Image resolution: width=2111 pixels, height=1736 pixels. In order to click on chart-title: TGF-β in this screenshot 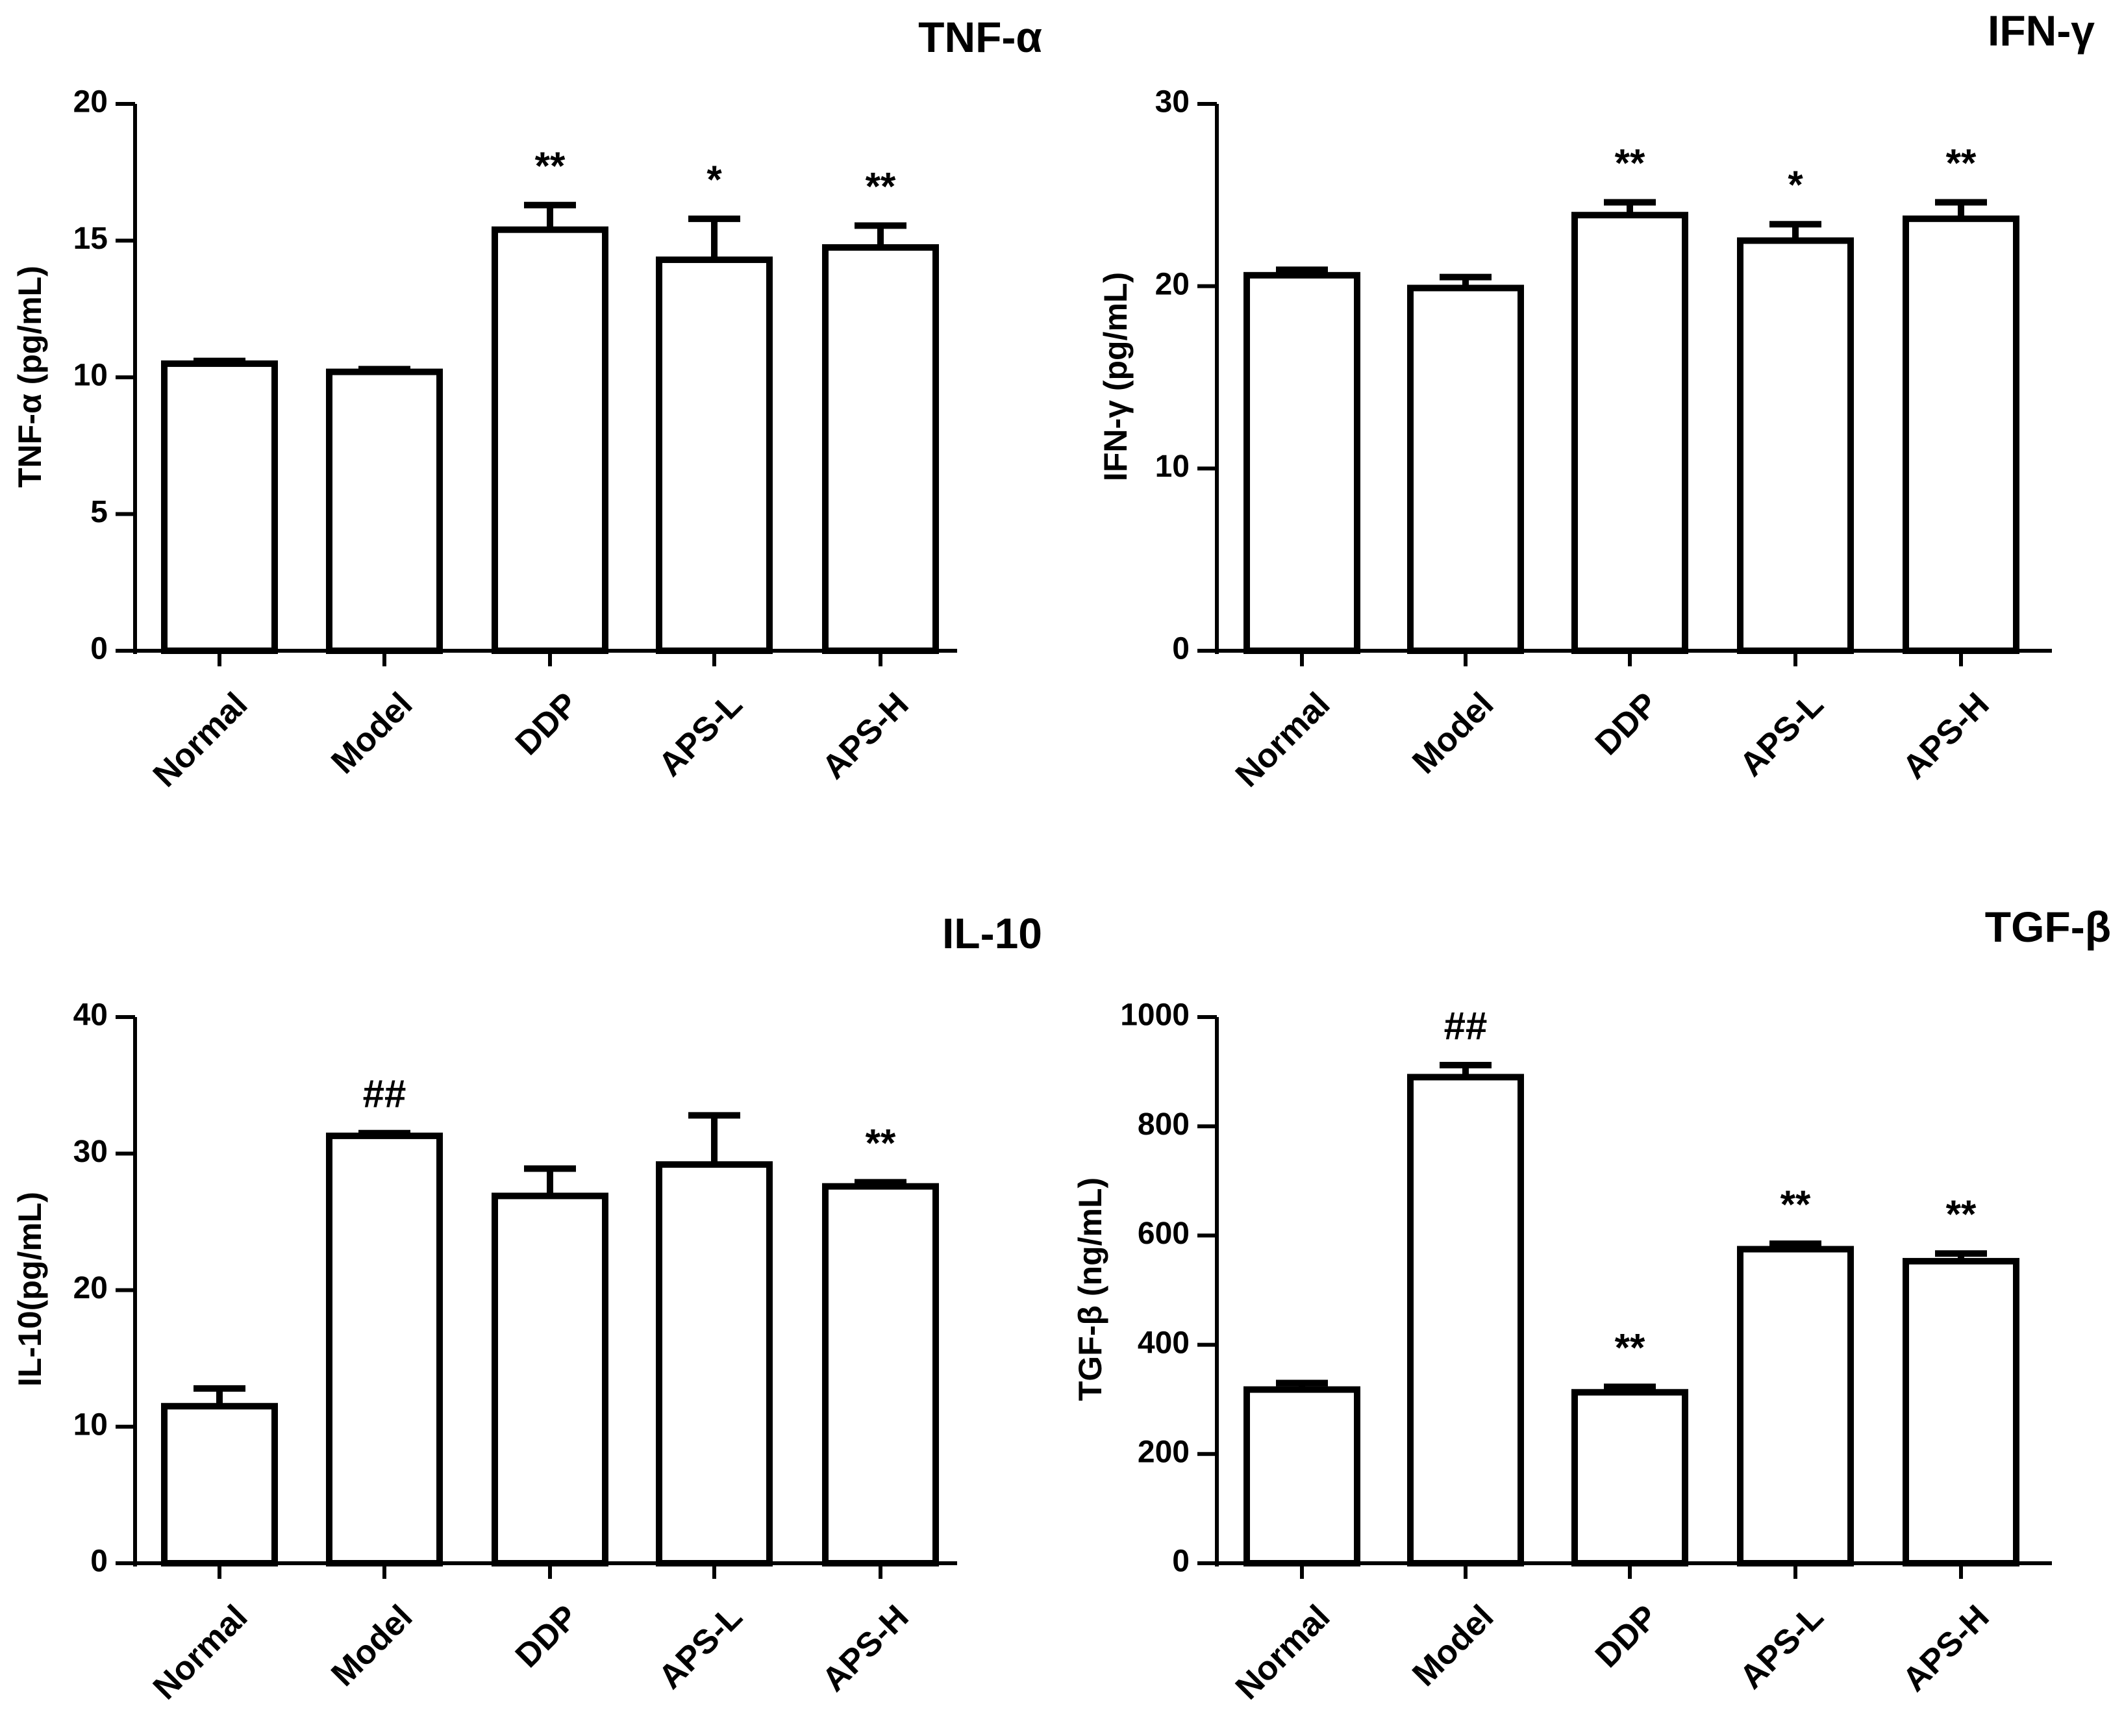, I will do `click(2048, 927)`.